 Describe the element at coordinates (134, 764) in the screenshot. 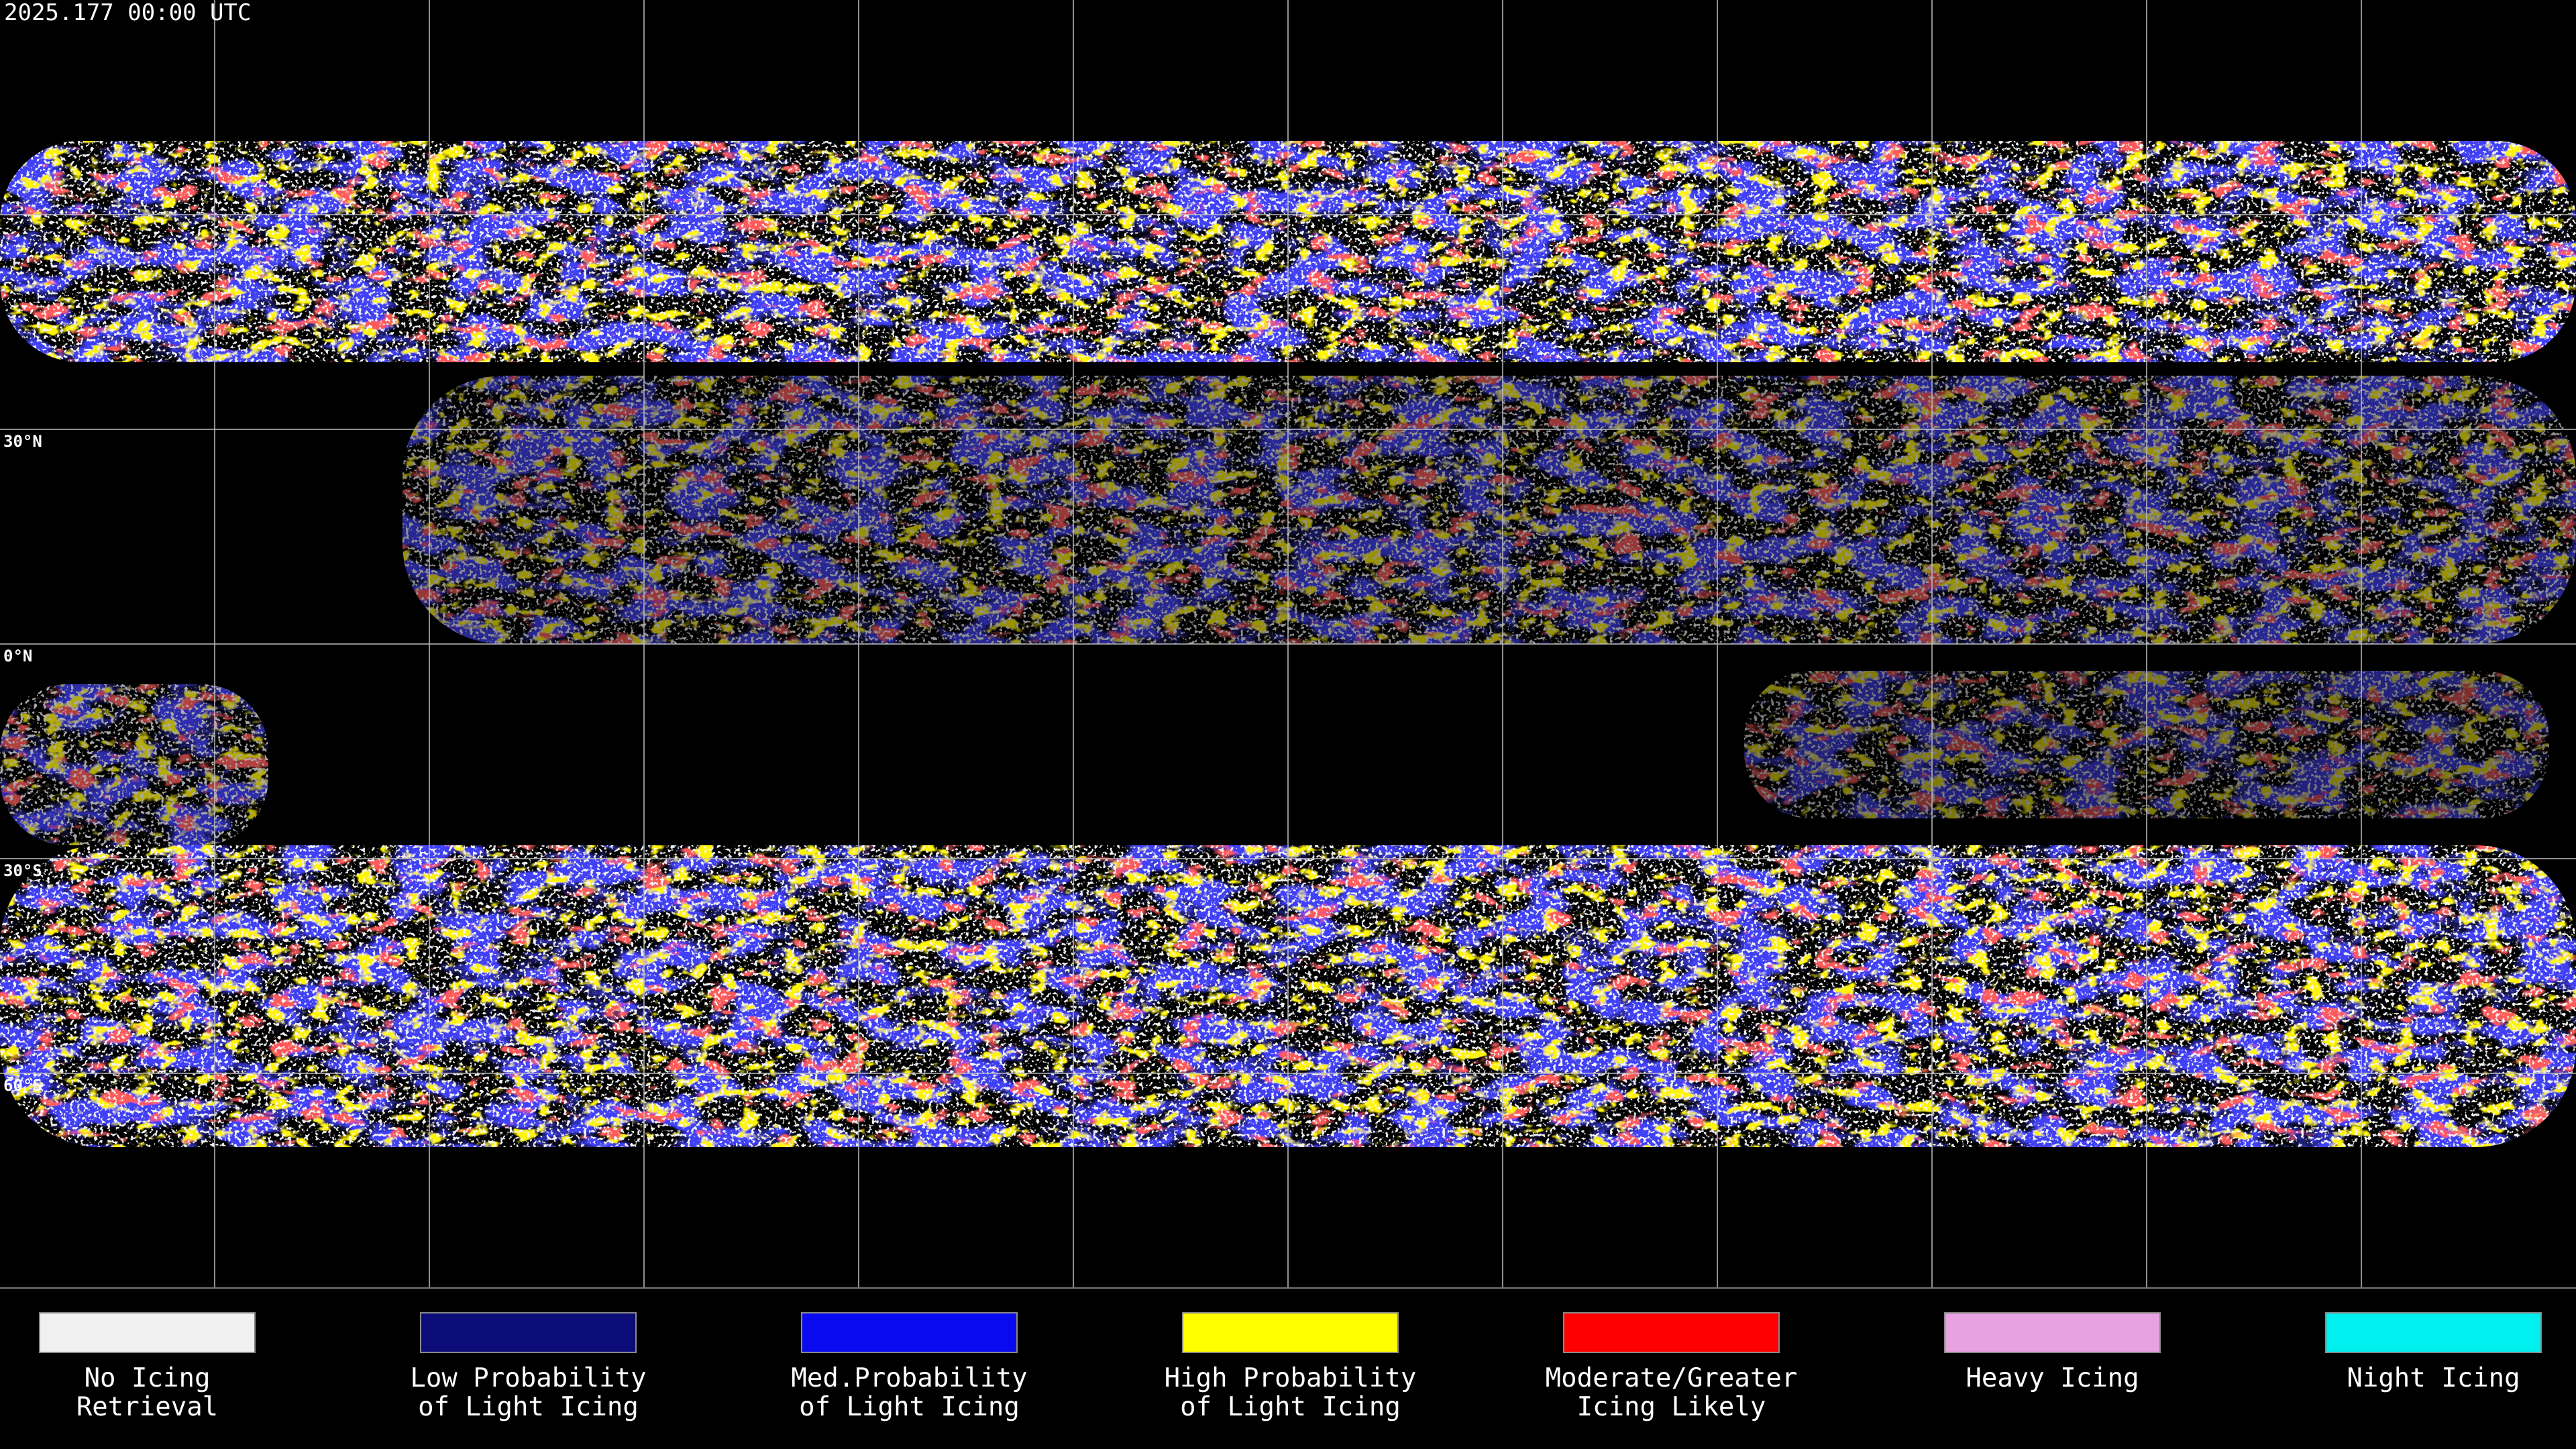

I see `pacific-patch` at that location.